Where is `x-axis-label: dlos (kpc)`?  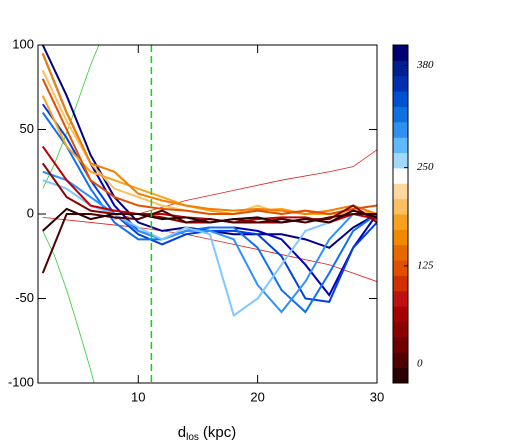
x-axis-label: dlos (kpc) is located at coordinates (207, 432).